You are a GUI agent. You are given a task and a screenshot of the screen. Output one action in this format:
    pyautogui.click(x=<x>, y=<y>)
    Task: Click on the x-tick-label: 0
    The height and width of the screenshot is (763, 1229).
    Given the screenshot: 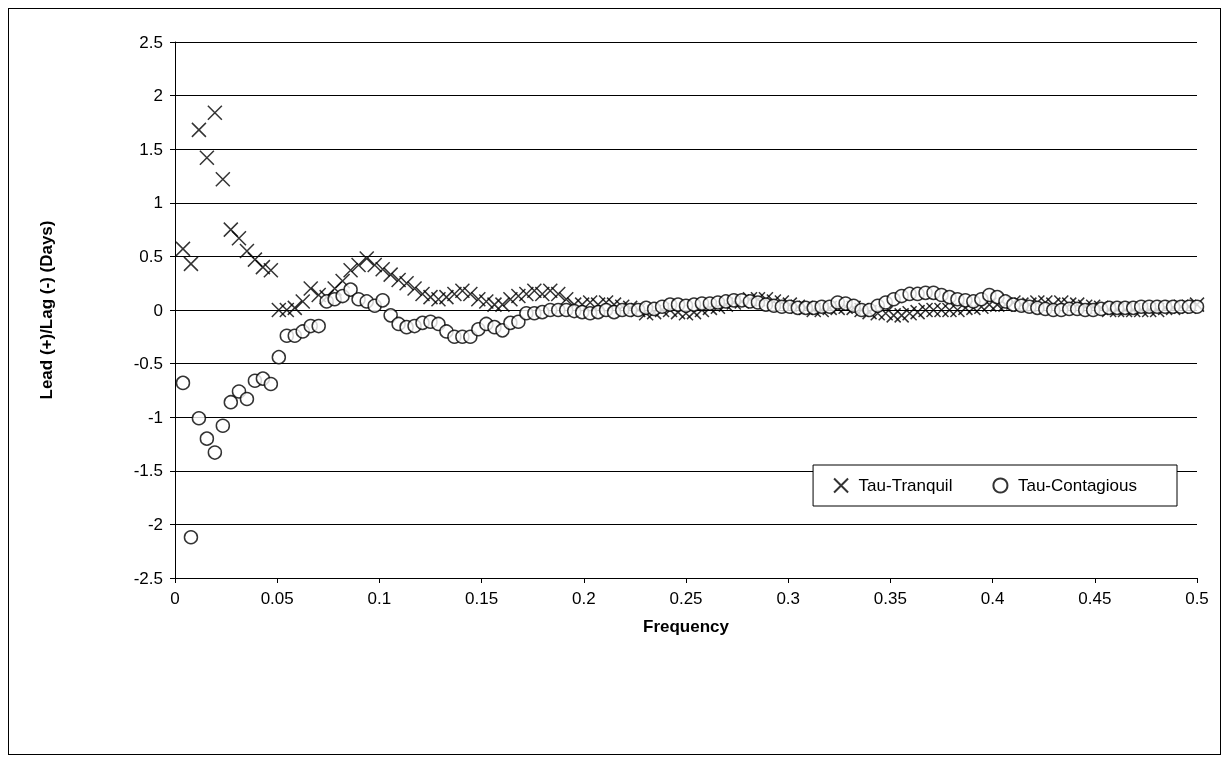 What is the action you would take?
    pyautogui.click(x=175, y=598)
    